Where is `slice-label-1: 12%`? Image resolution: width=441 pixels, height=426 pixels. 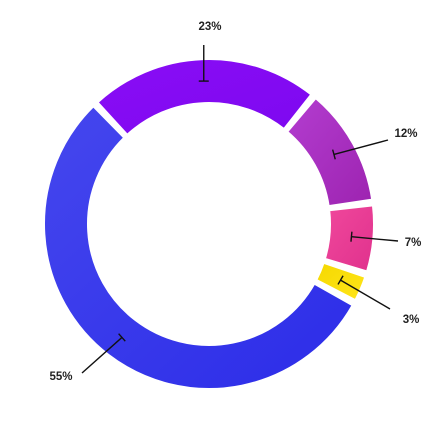
slice-label-1: 12% is located at coordinates (405, 134).